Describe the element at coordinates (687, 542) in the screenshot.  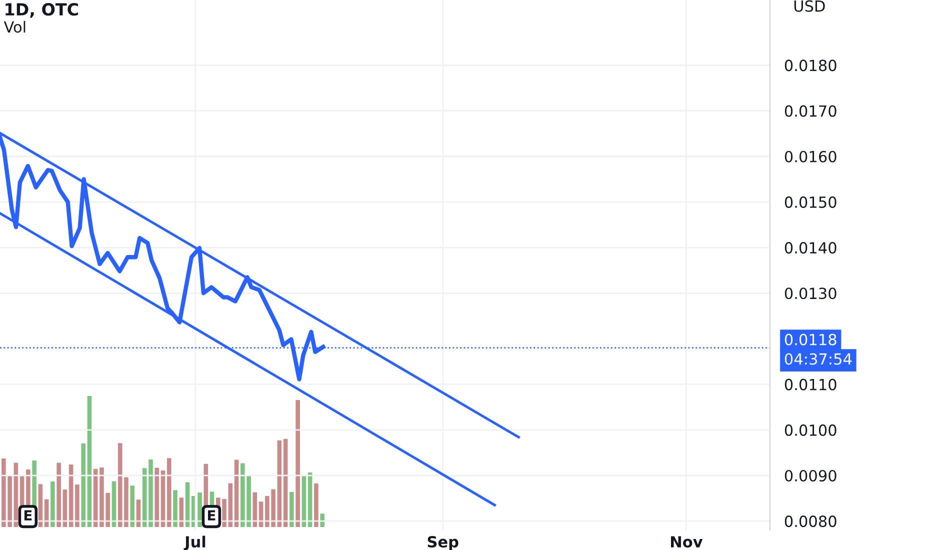
I see `x-tick-label: Nov` at that location.